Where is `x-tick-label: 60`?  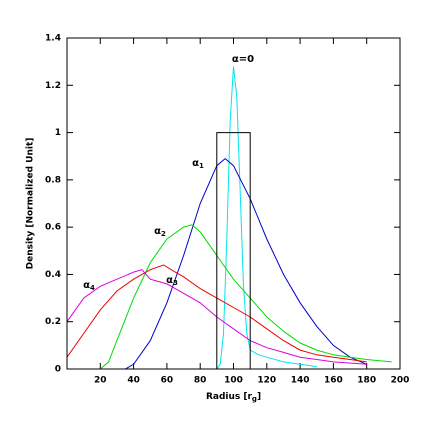 x-tick-label: 60 is located at coordinates (167, 381).